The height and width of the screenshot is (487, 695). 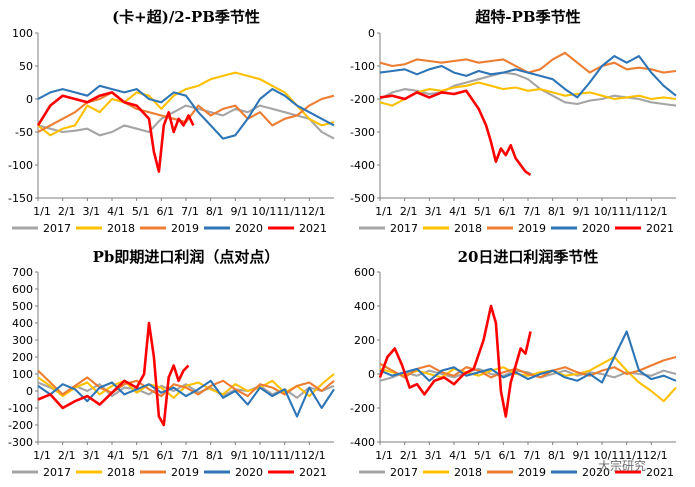 I want to click on watermark-text: 大宗研究, so click(x=622, y=465).